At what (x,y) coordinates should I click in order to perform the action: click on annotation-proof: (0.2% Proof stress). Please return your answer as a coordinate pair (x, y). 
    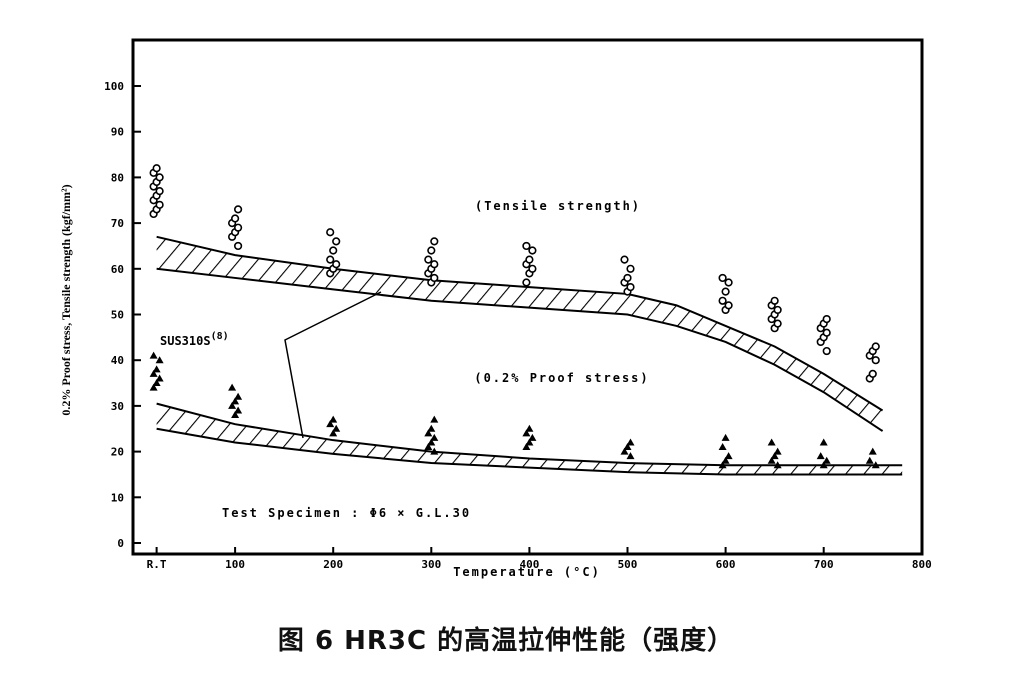
    Looking at the image, I should click on (561, 378).